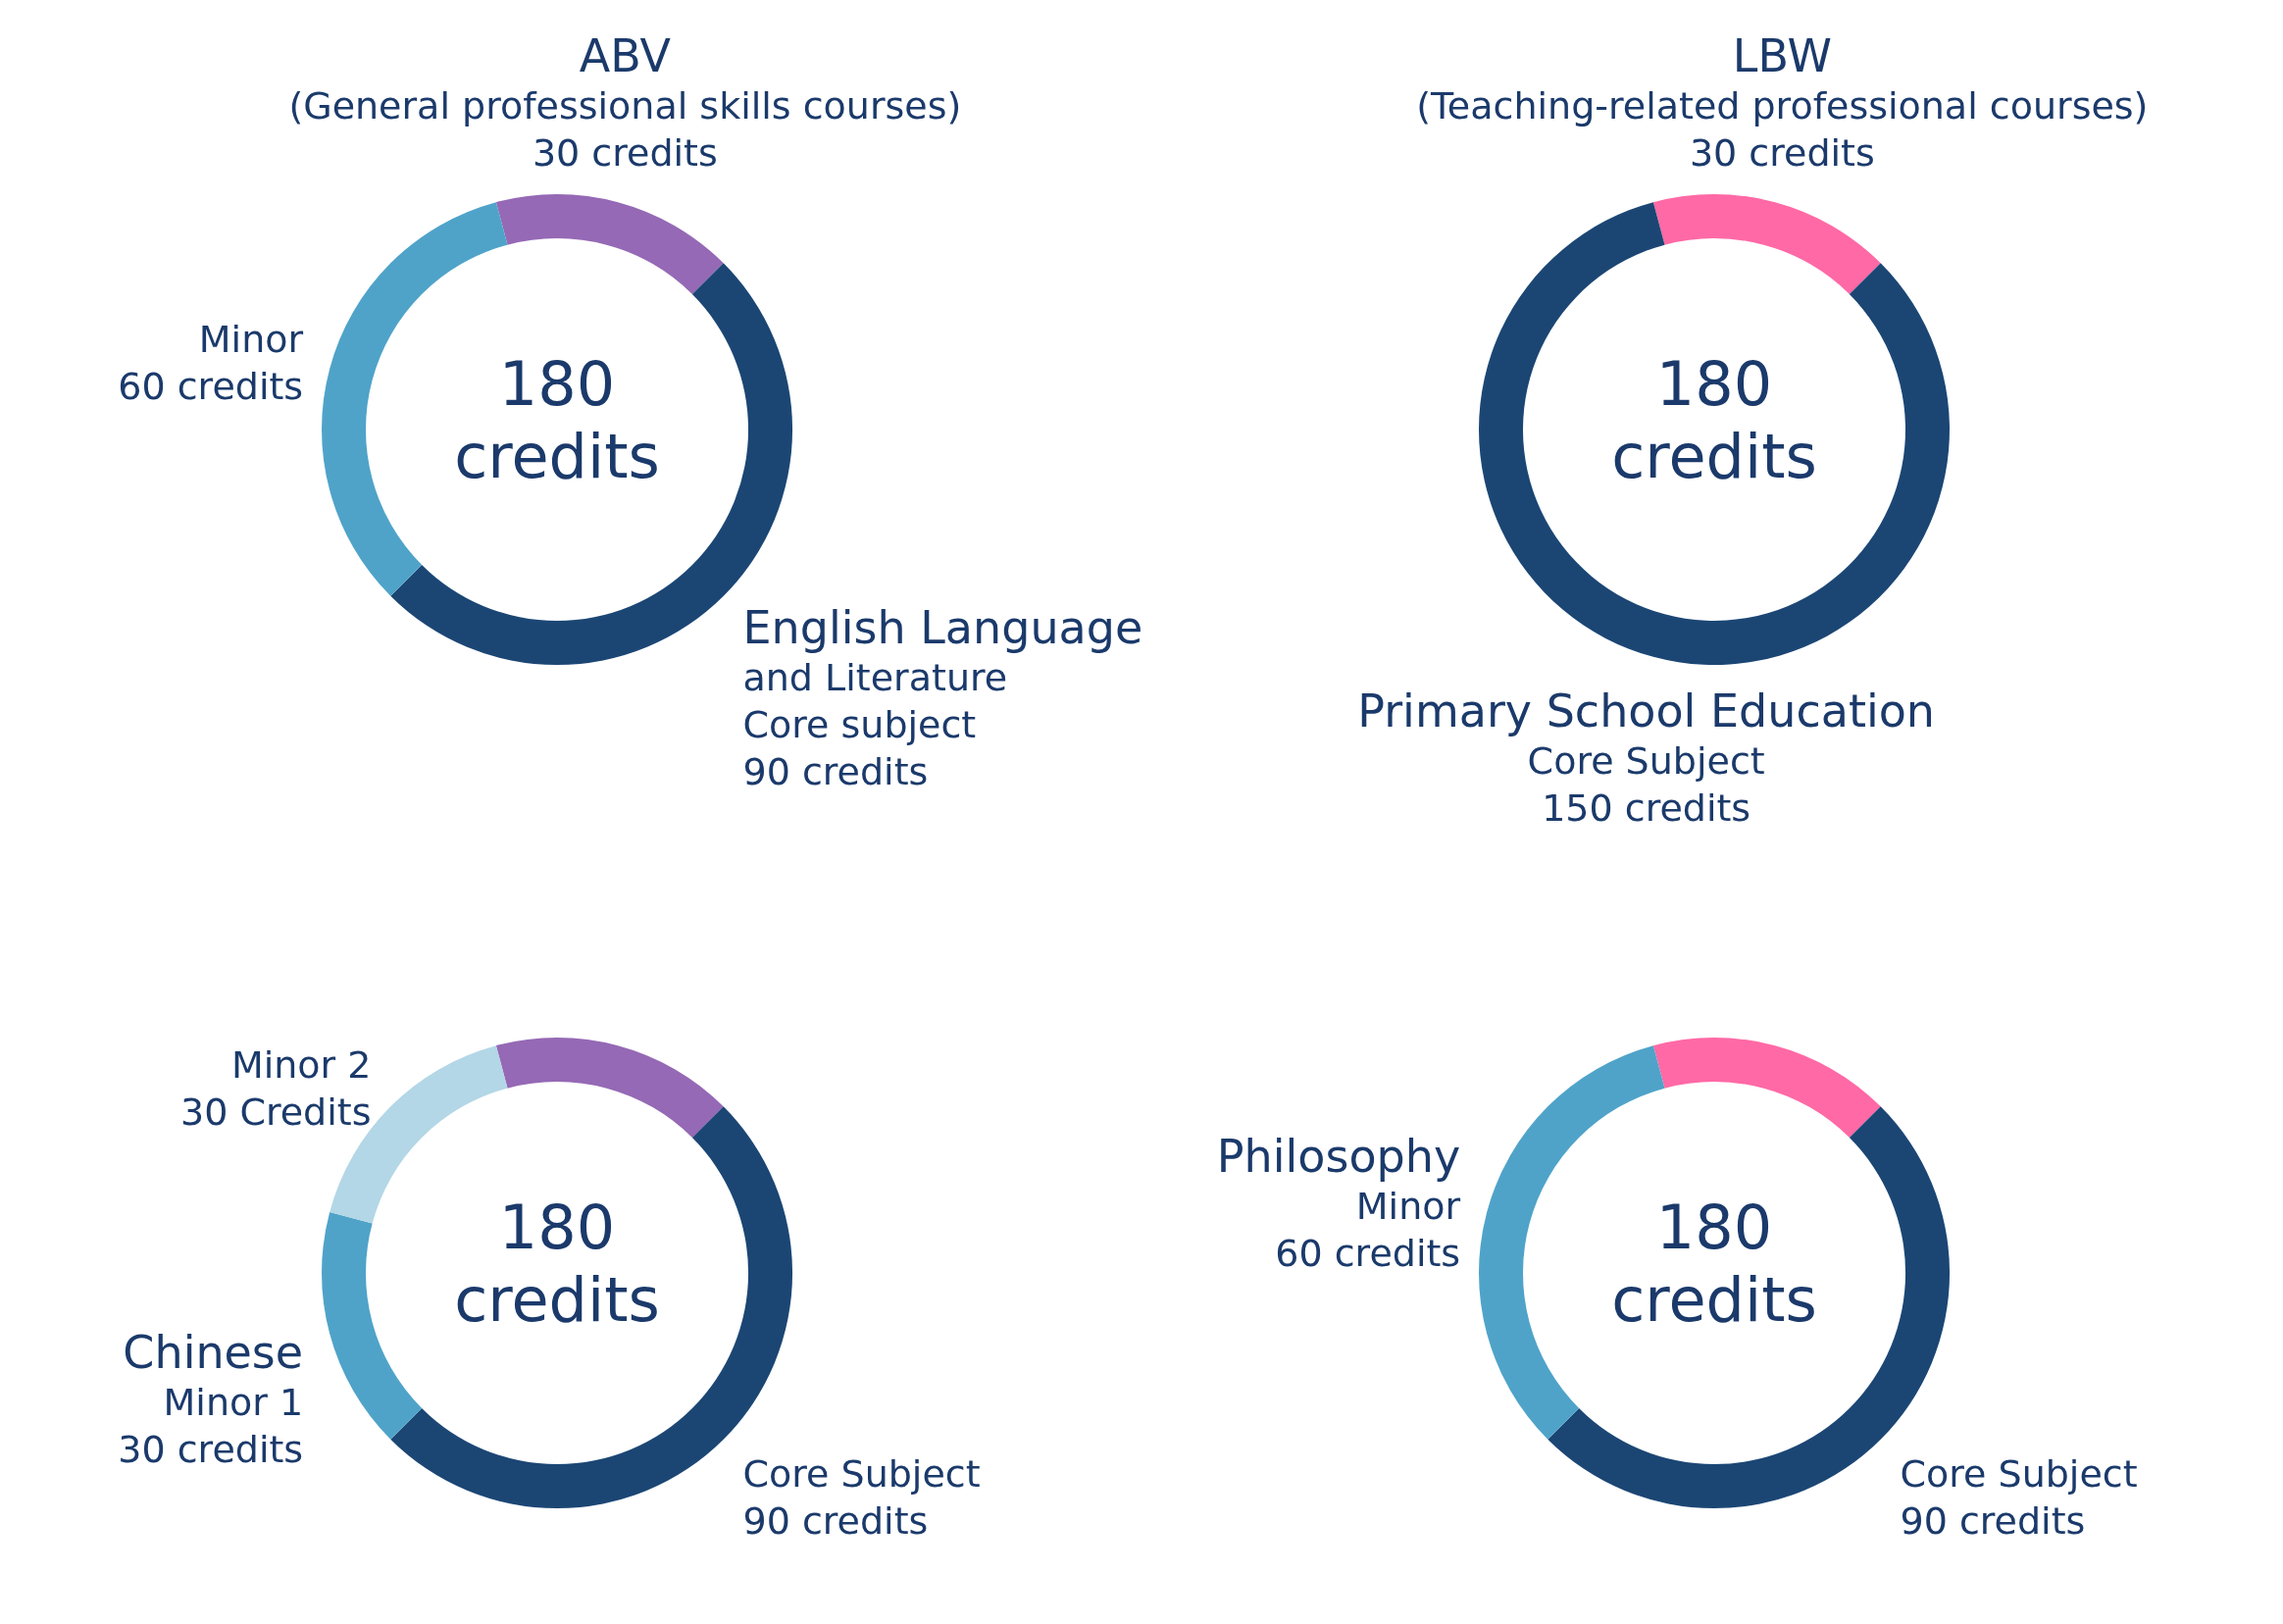  I want to click on slice-label: Philosophy Minor, so click(1338, 1178).